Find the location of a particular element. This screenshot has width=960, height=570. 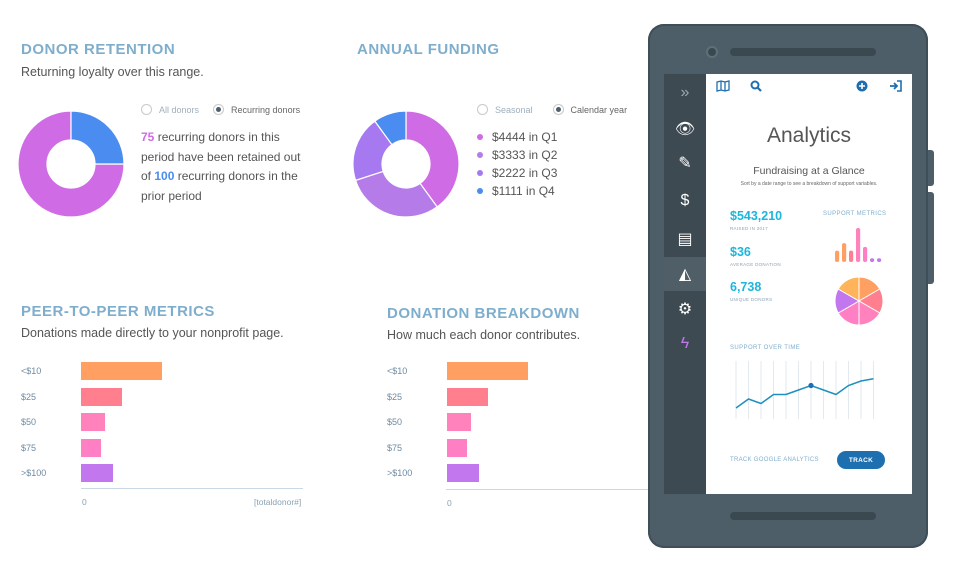

contact-card-icon: ▤ is located at coordinates (685, 239).